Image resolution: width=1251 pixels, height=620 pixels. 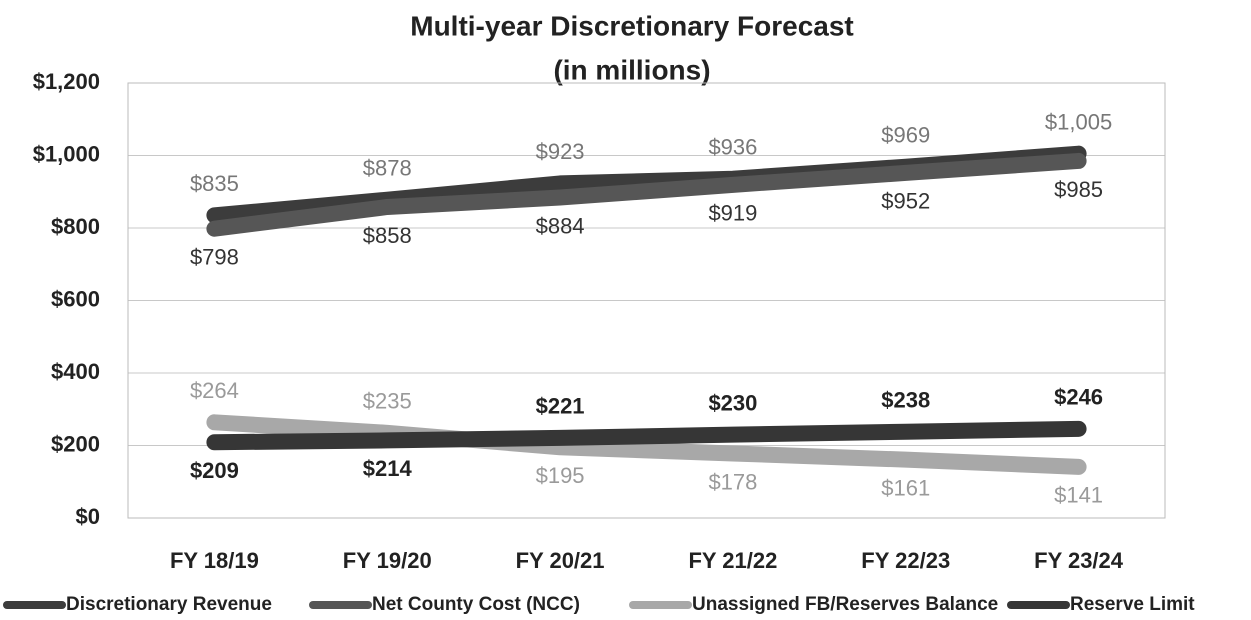 What do you see at coordinates (732, 213) in the screenshot?
I see `data-label: $919` at bounding box center [732, 213].